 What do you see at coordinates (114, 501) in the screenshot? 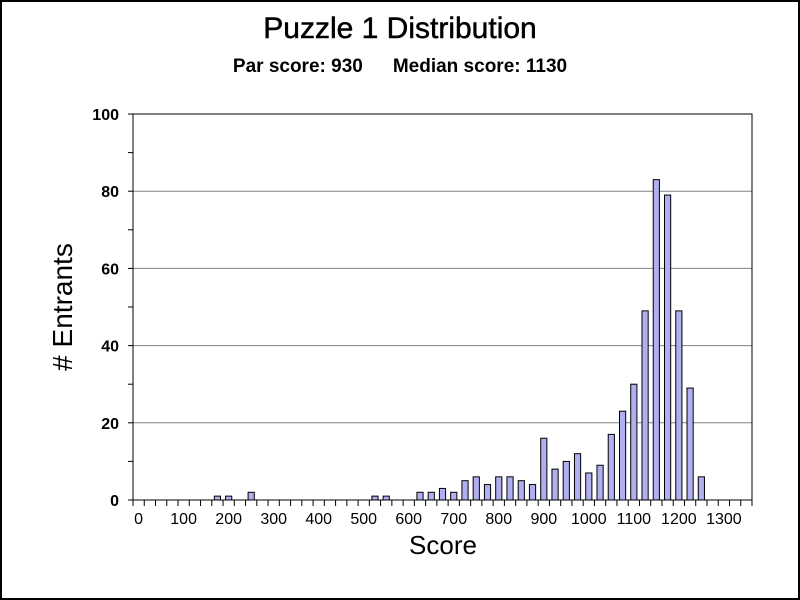
I see `y-tick-label-0: 0` at bounding box center [114, 501].